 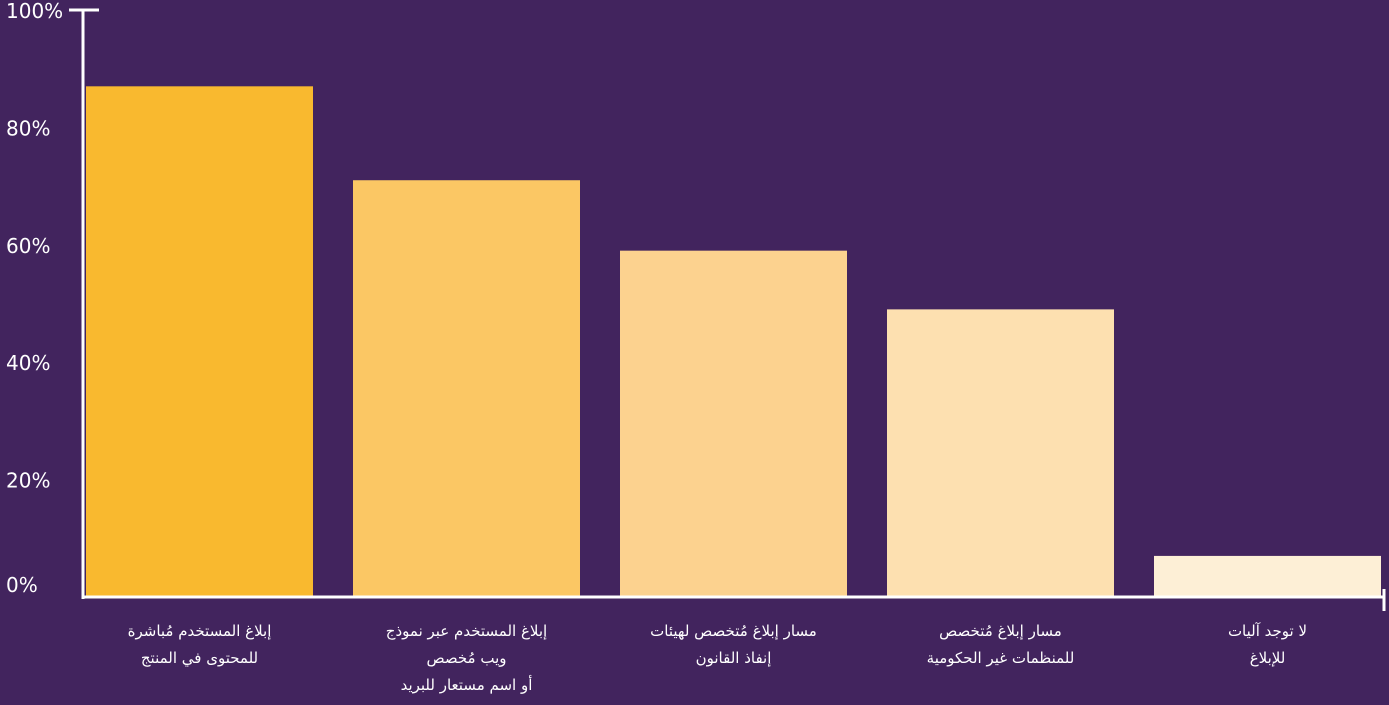 I want to click on x-category-label: إنفاذ القانون, so click(x=734, y=658).